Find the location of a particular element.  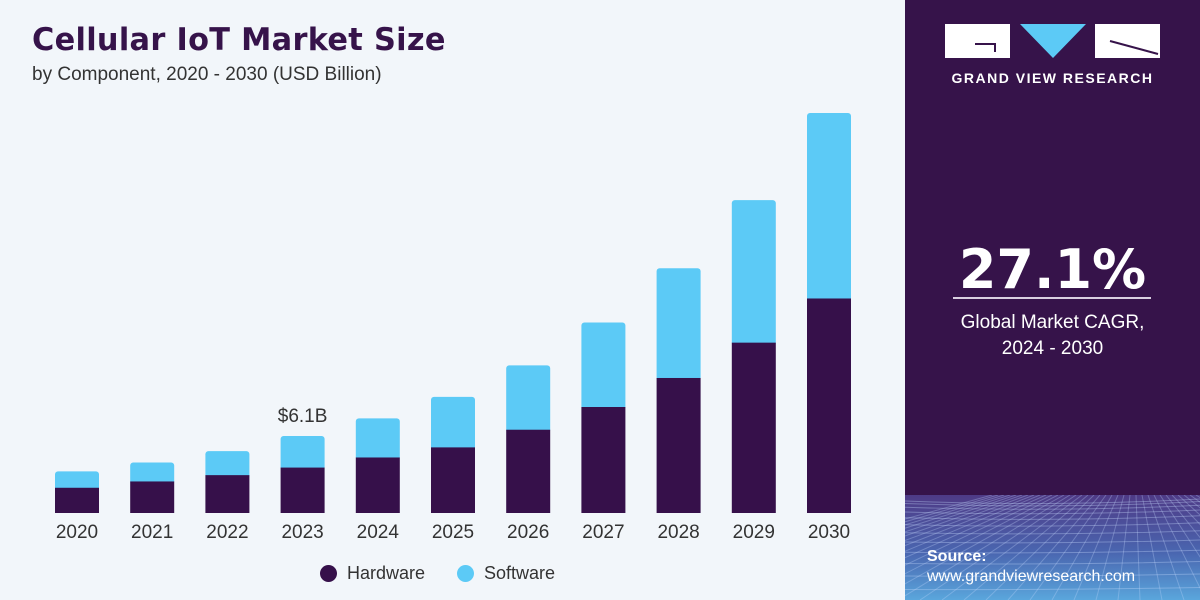

logo-v-triangle-icon is located at coordinates (1053, 41).